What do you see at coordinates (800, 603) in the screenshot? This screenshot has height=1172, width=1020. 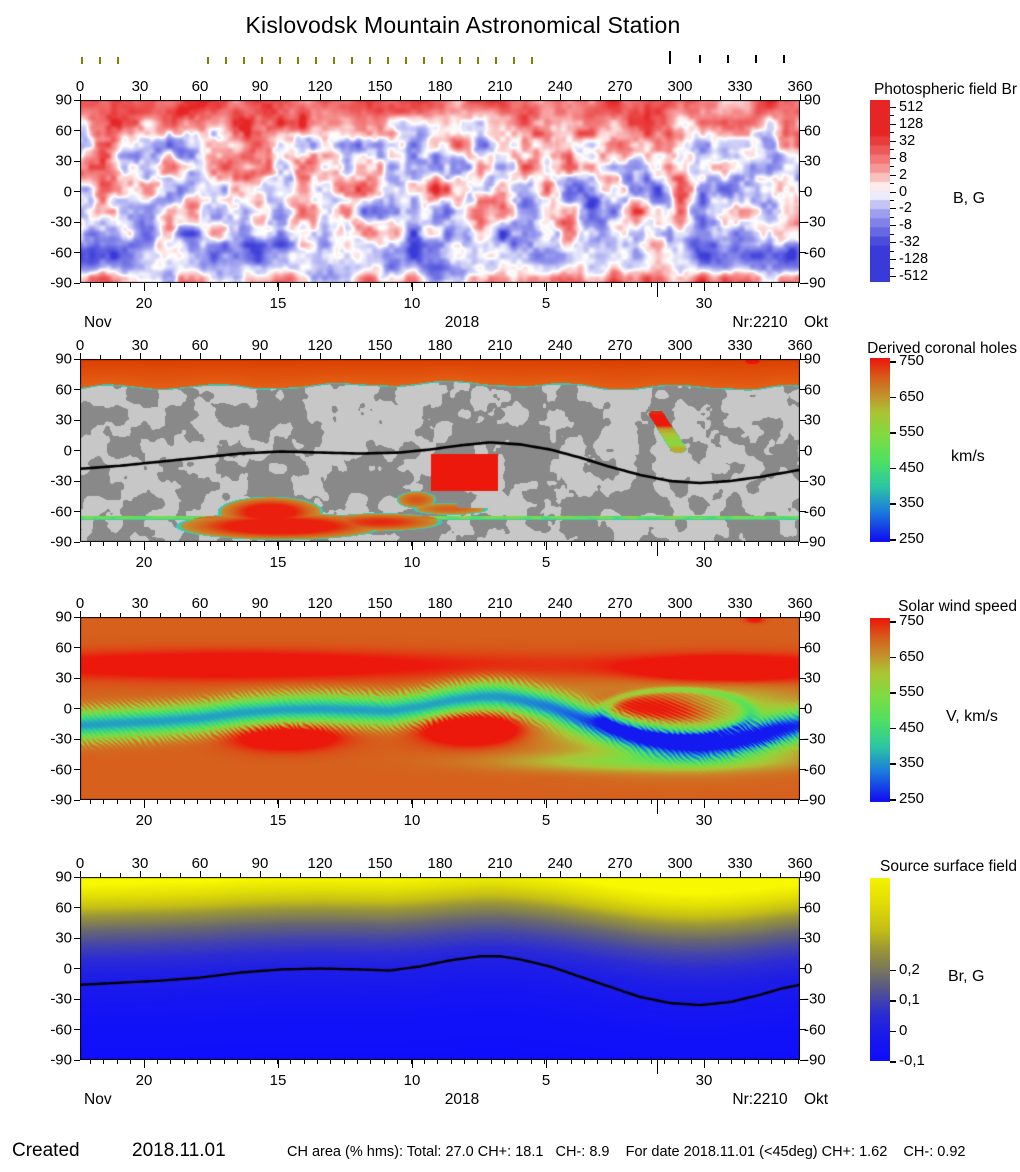 I see `lon-tick-label: 360` at bounding box center [800, 603].